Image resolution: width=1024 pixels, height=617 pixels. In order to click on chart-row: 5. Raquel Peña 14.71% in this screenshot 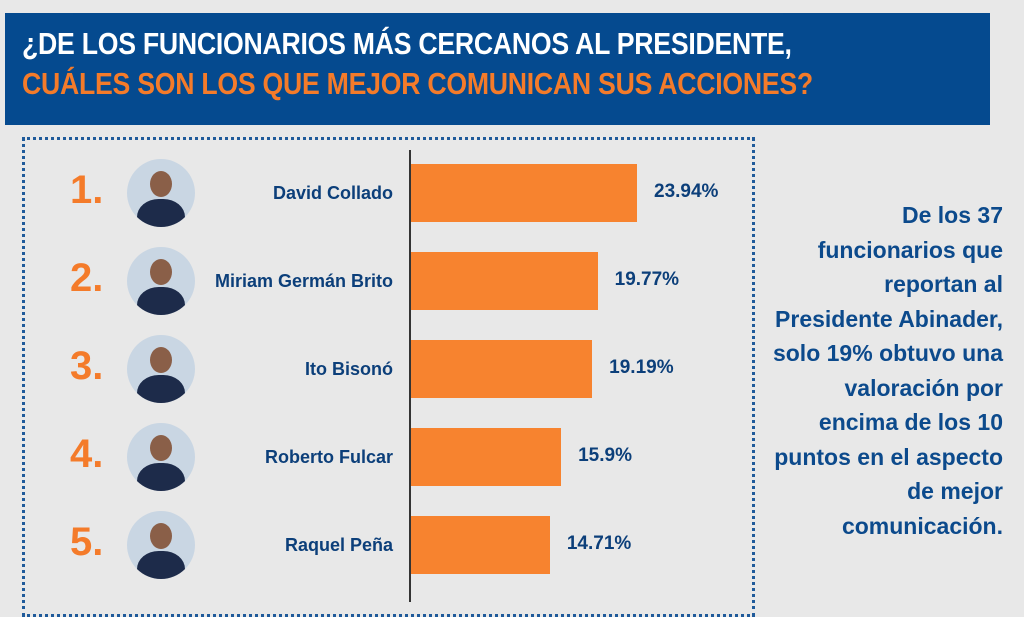, I will do `click(380, 545)`.